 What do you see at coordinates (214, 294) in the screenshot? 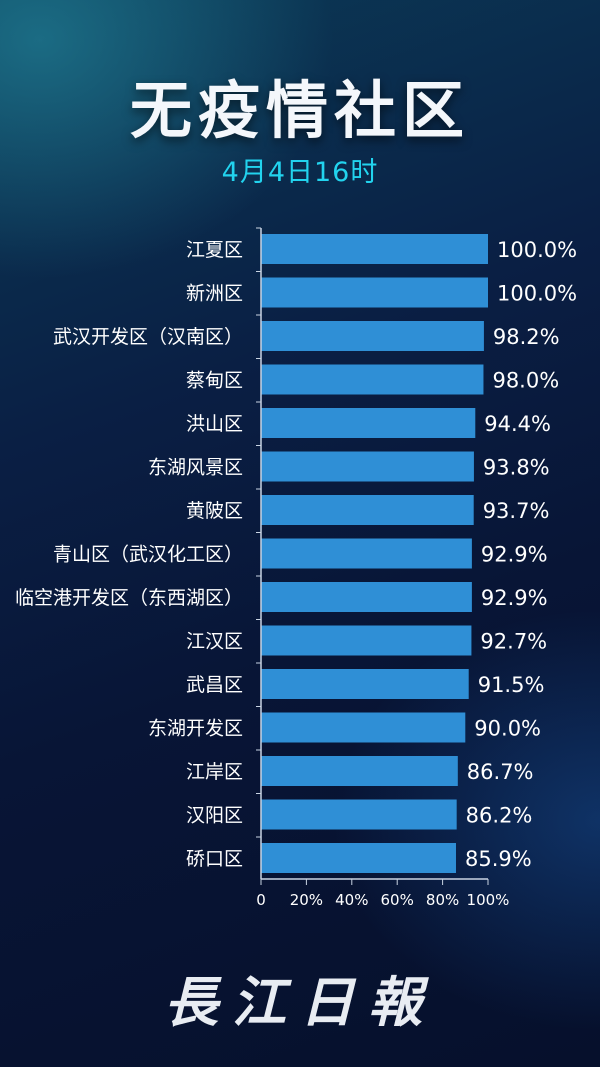
I see `category-label: 新洲区` at bounding box center [214, 294].